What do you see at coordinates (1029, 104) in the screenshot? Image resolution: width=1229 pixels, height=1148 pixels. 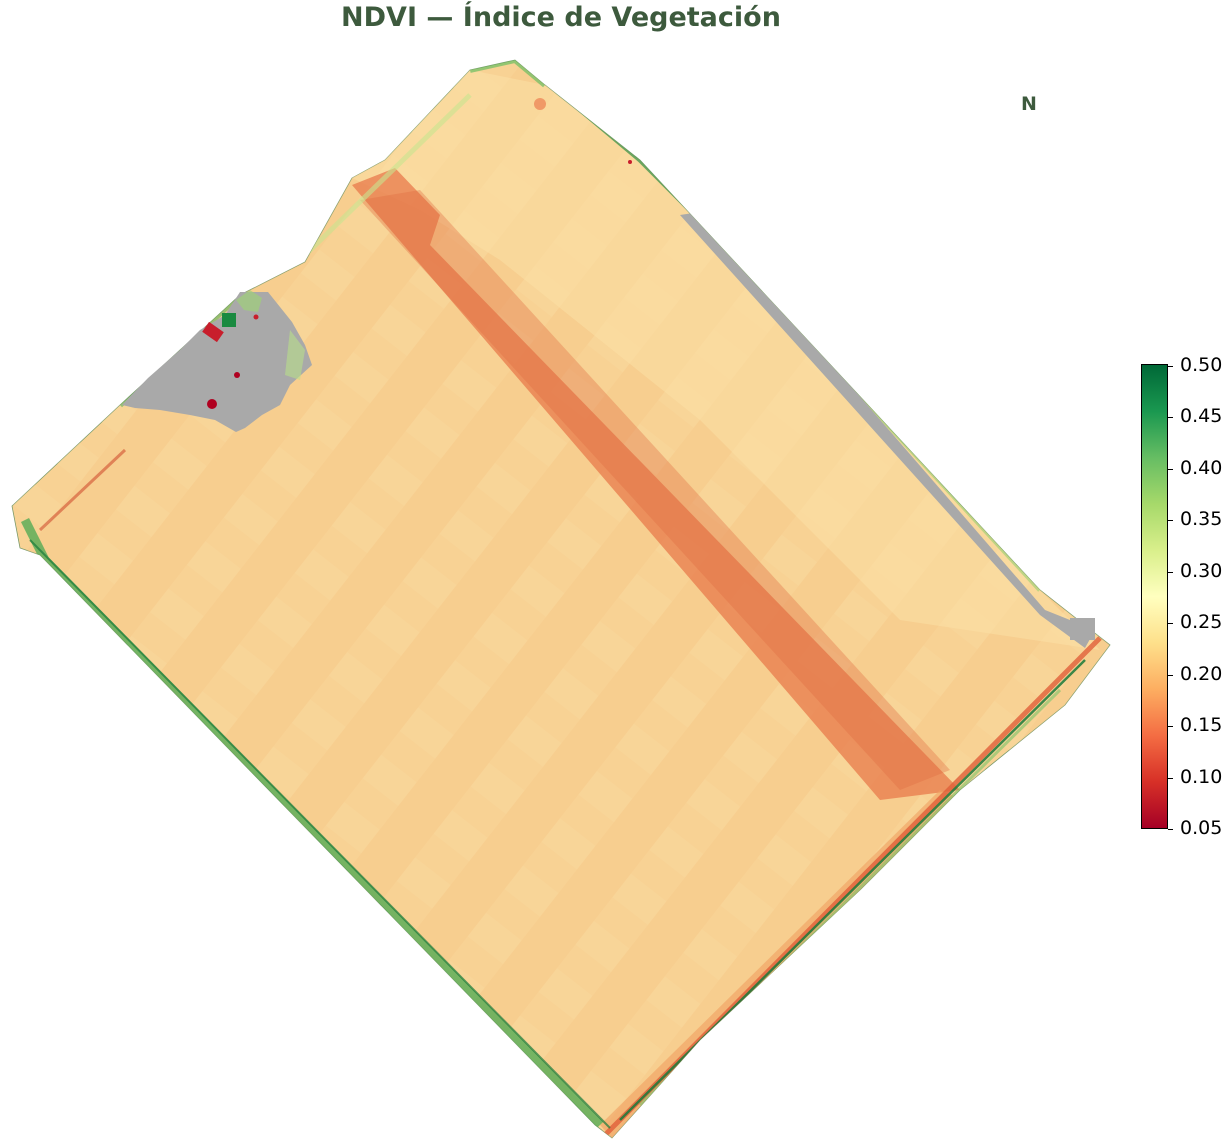 I see `north-label: N` at bounding box center [1029, 104].